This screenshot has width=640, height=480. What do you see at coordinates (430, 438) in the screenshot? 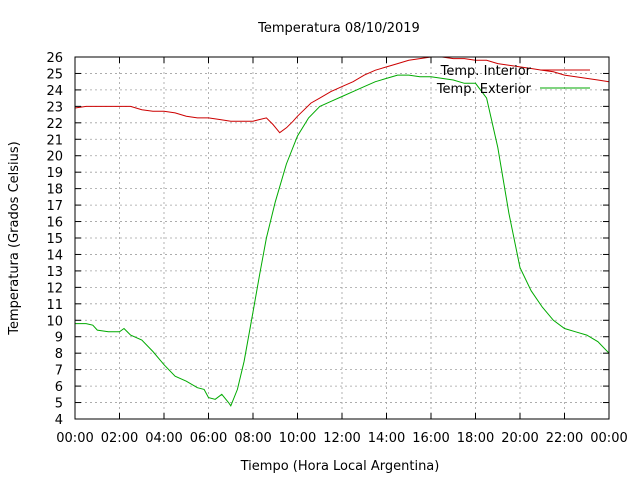
I see `x-tick-label: 16:00` at bounding box center [430, 438].